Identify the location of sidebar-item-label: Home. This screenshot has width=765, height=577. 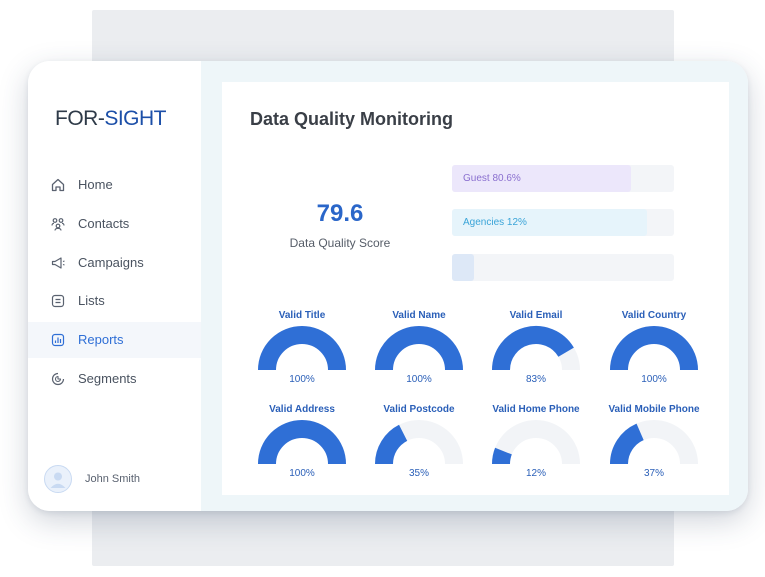
(95, 184).